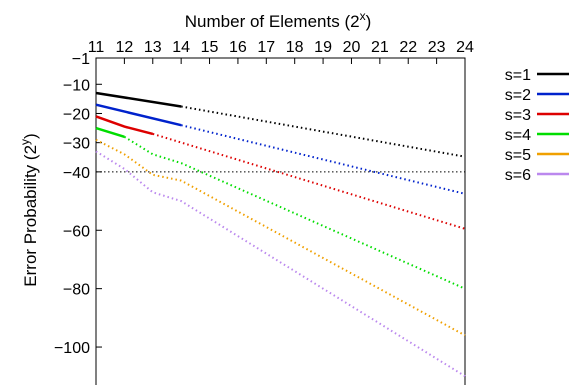 Image resolution: width=575 pixels, height=385 pixels. What do you see at coordinates (110, 132) in the screenshot?
I see `series-line-solid-s4` at bounding box center [110, 132].